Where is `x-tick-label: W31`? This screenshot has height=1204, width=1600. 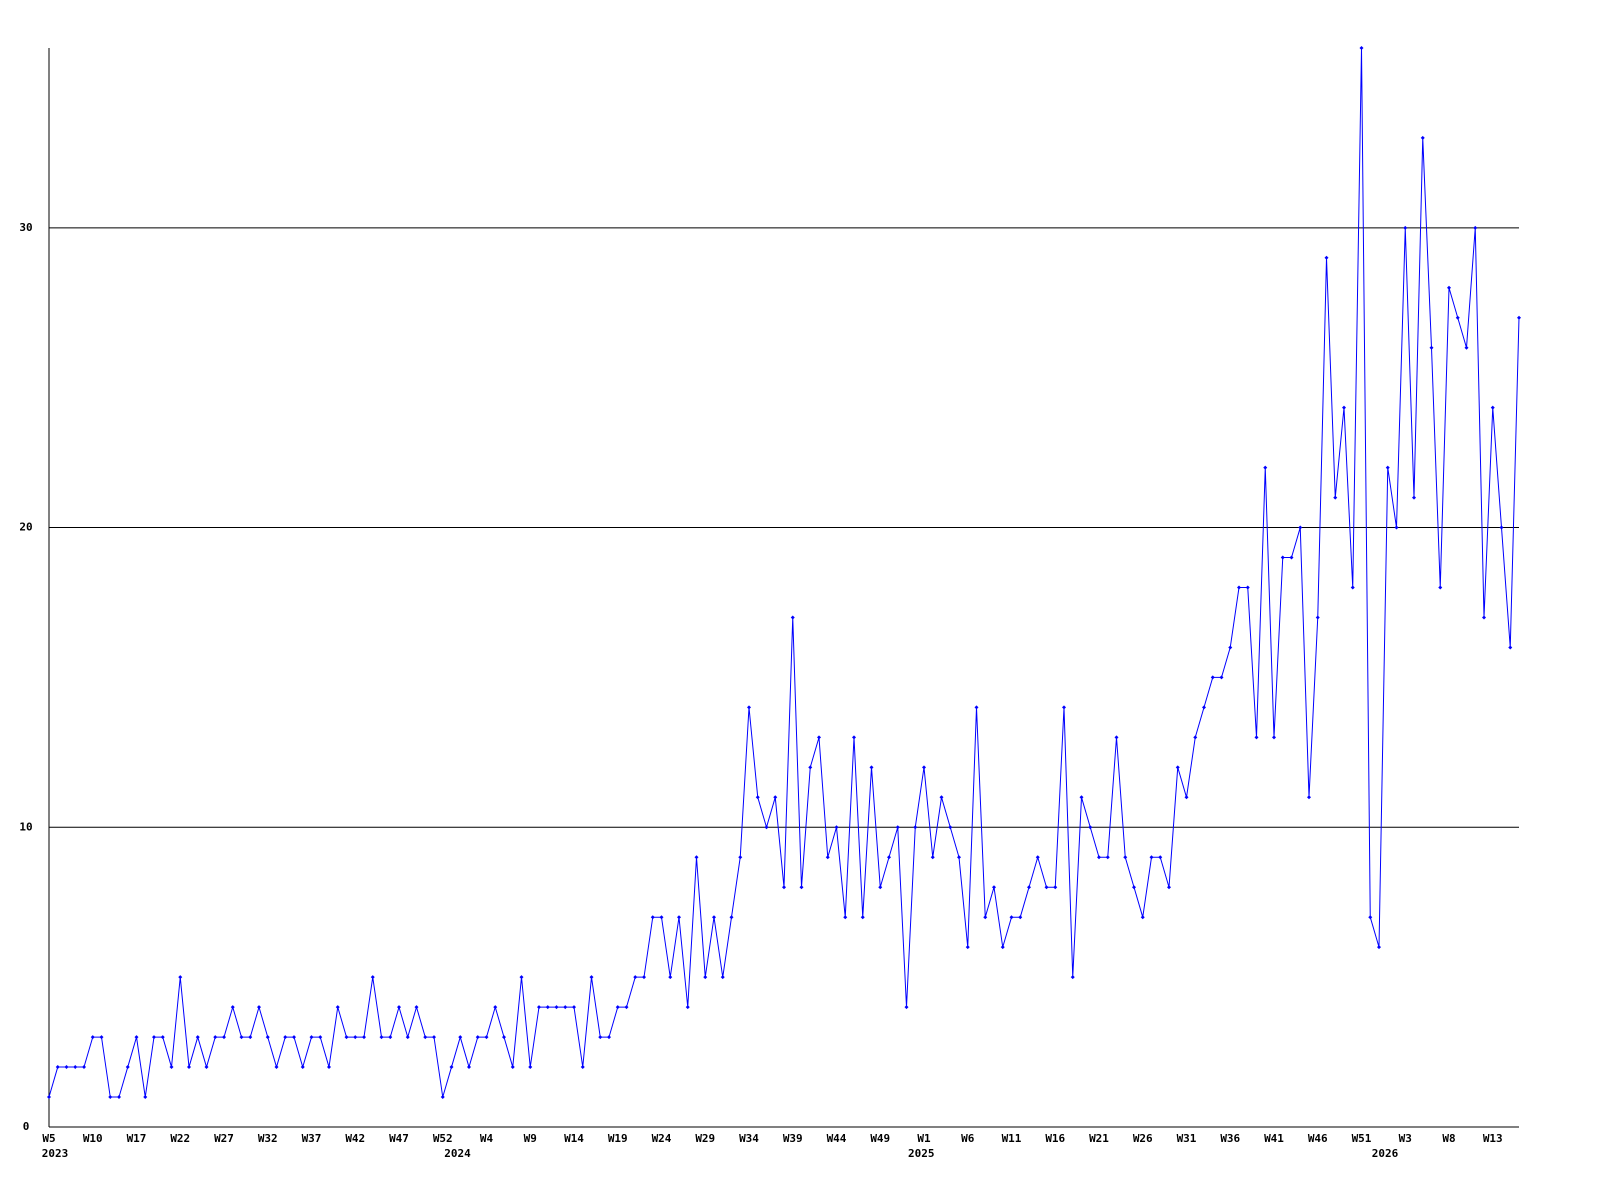 x-tick-label: W31 is located at coordinates (1187, 1138).